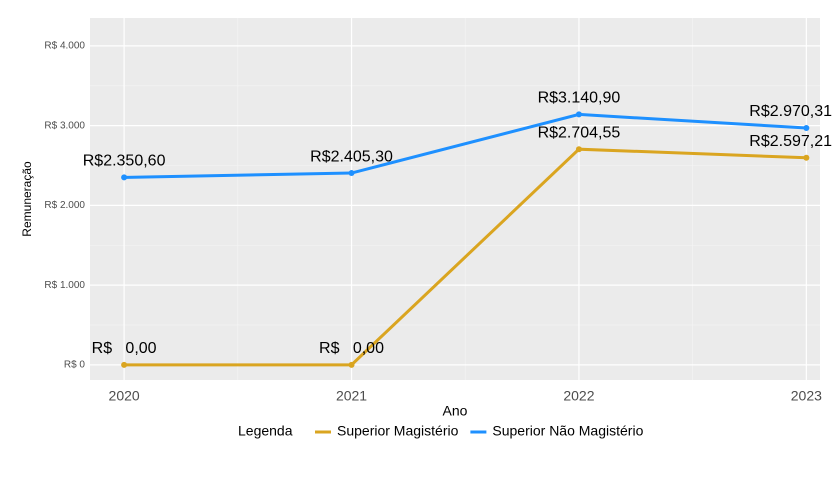 Image resolution: width=838 pixels, height=479 pixels. Describe the element at coordinates (75, 364) in the screenshot. I see `y-tick-label: R$ 0` at that location.